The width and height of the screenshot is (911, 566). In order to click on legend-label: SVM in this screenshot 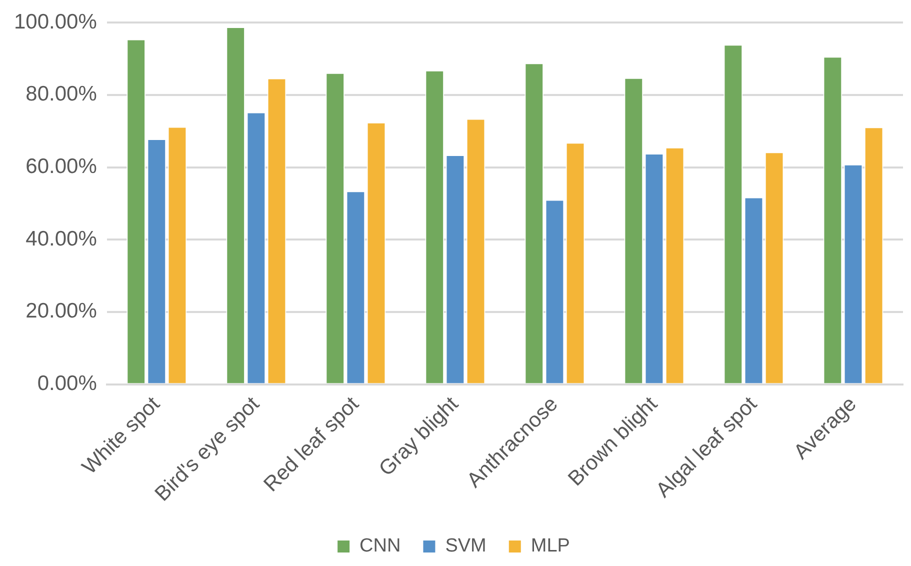, I will do `click(465, 546)`.